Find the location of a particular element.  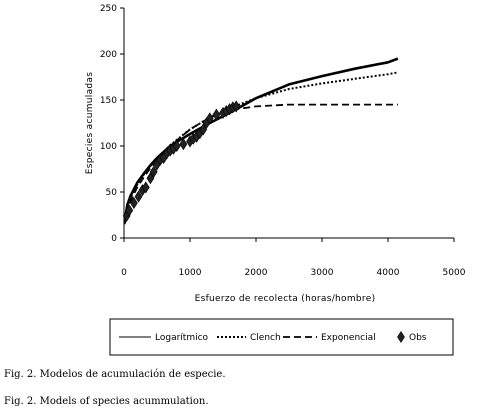

legend-item-solid: Logarítmico is located at coordinates (164, 338).